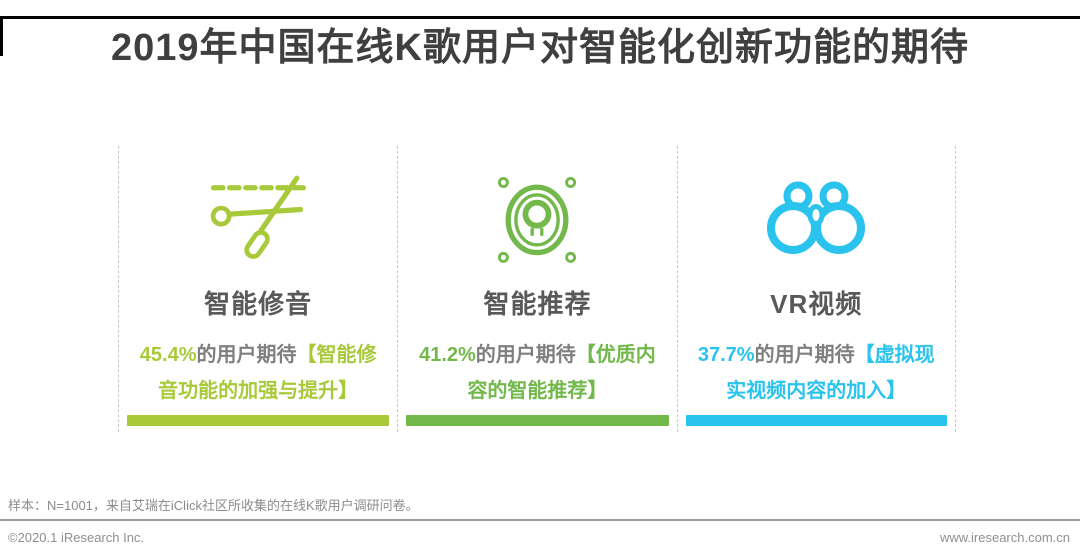  I want to click on card-description: 41.2%的用户期待【优质内容的智能推荐】, so click(537, 373).